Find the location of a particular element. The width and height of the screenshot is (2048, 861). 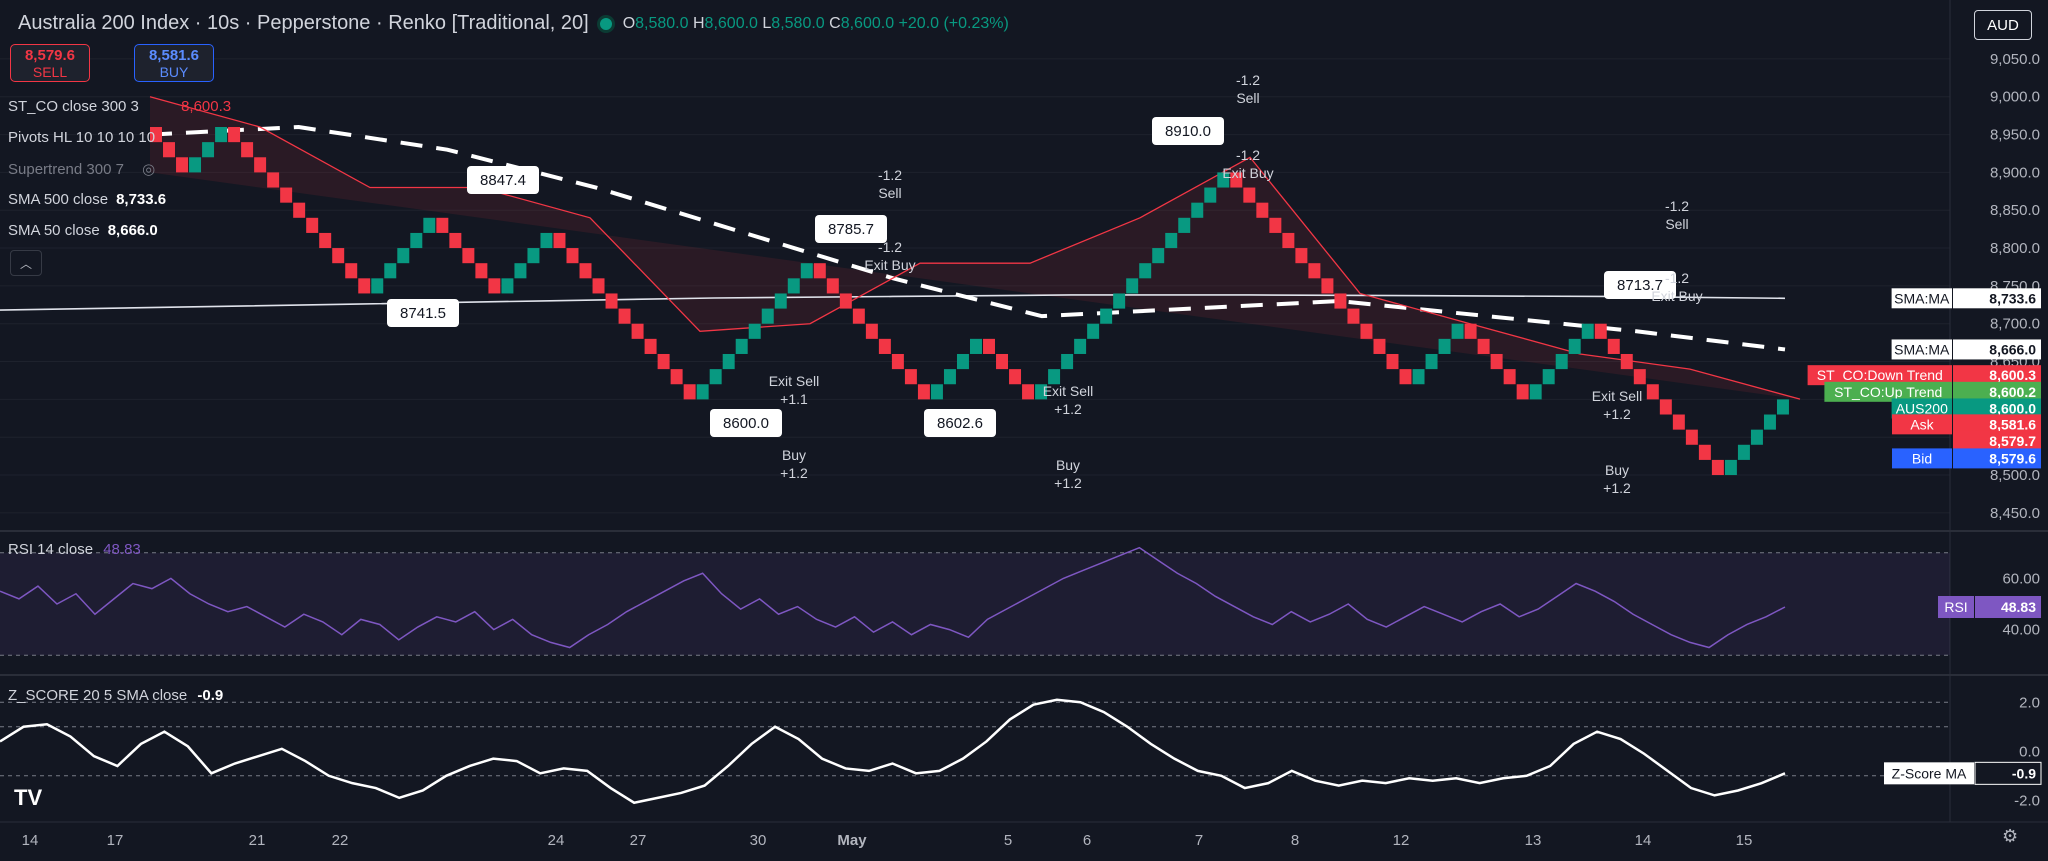

collapse-legend-button: ︿ is located at coordinates (26, 263).